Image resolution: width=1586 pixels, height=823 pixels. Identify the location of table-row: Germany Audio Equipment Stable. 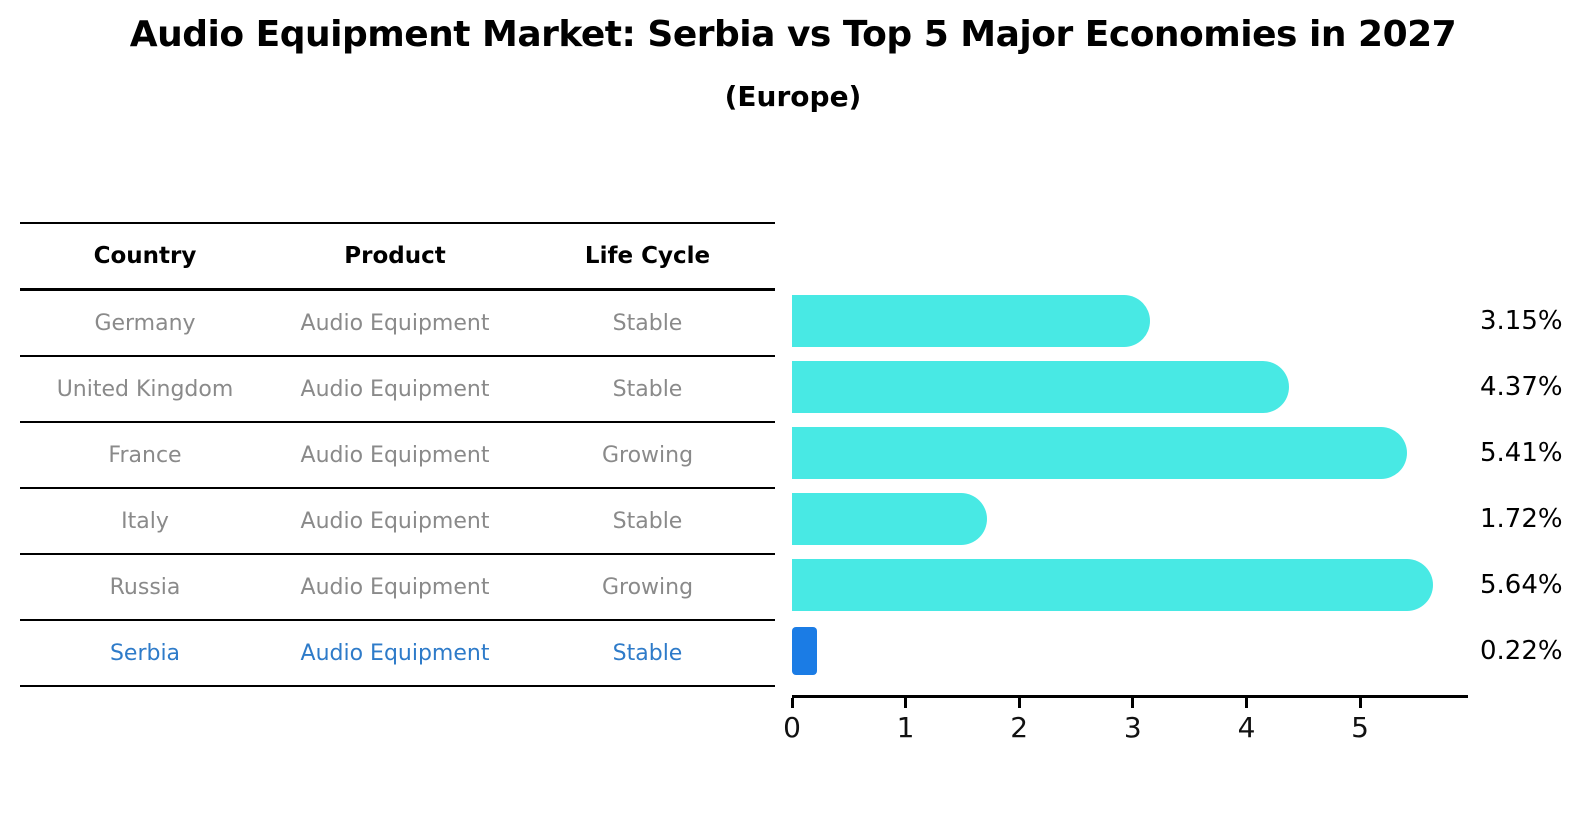
(397, 324).